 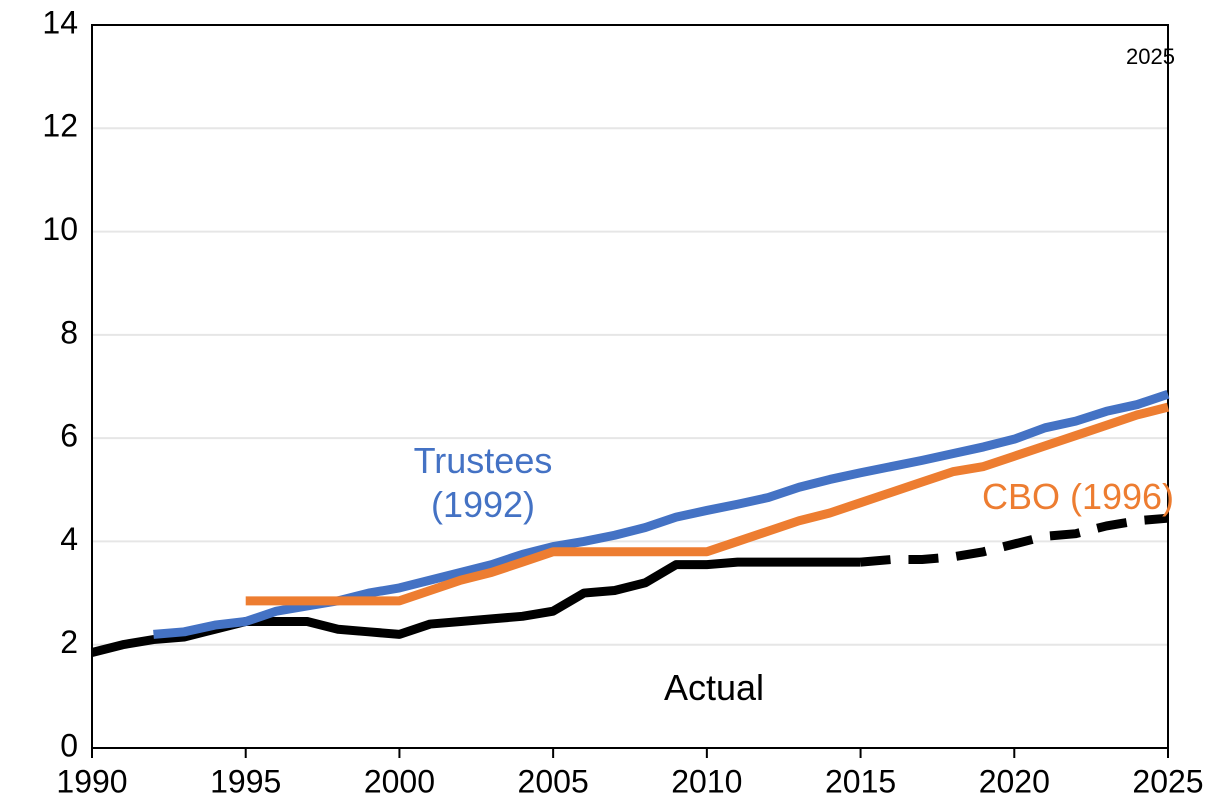 What do you see at coordinates (69, 332) in the screenshot?
I see `y-tick-label: 8` at bounding box center [69, 332].